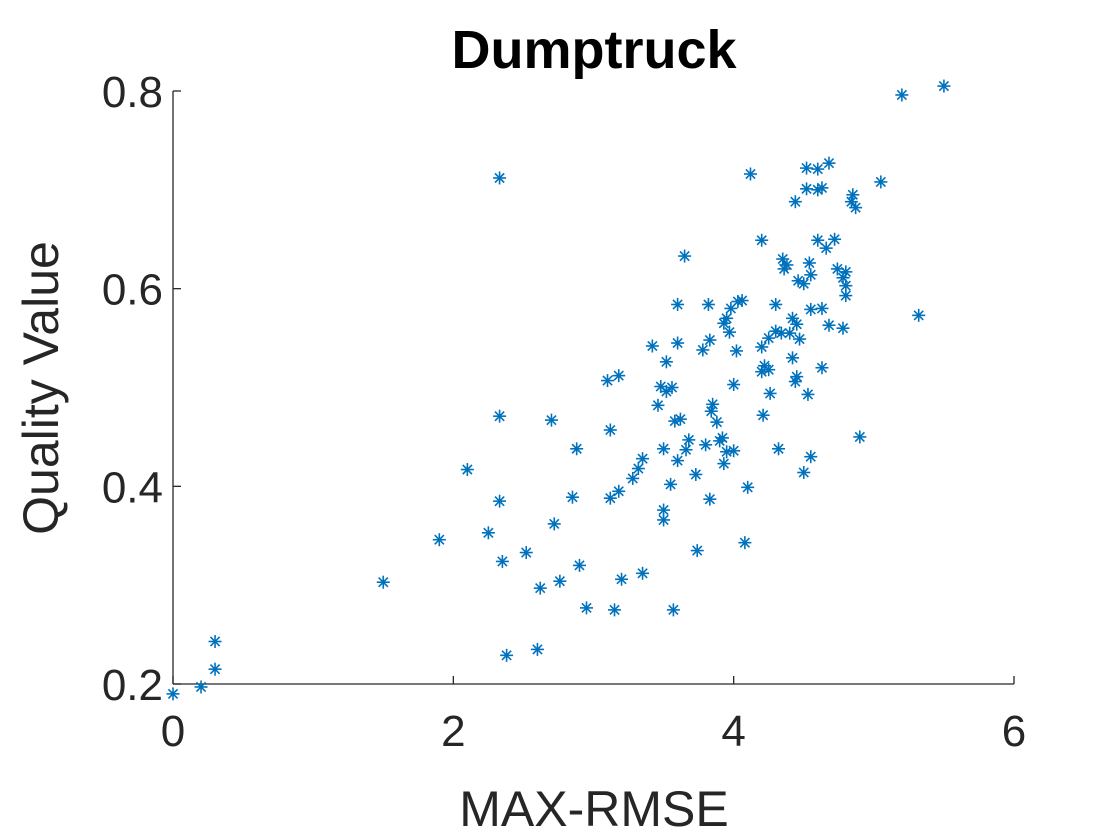 The height and width of the screenshot is (840, 1120). Describe the element at coordinates (594, 50) in the screenshot. I see `chart-title: Dumptruck` at that location.